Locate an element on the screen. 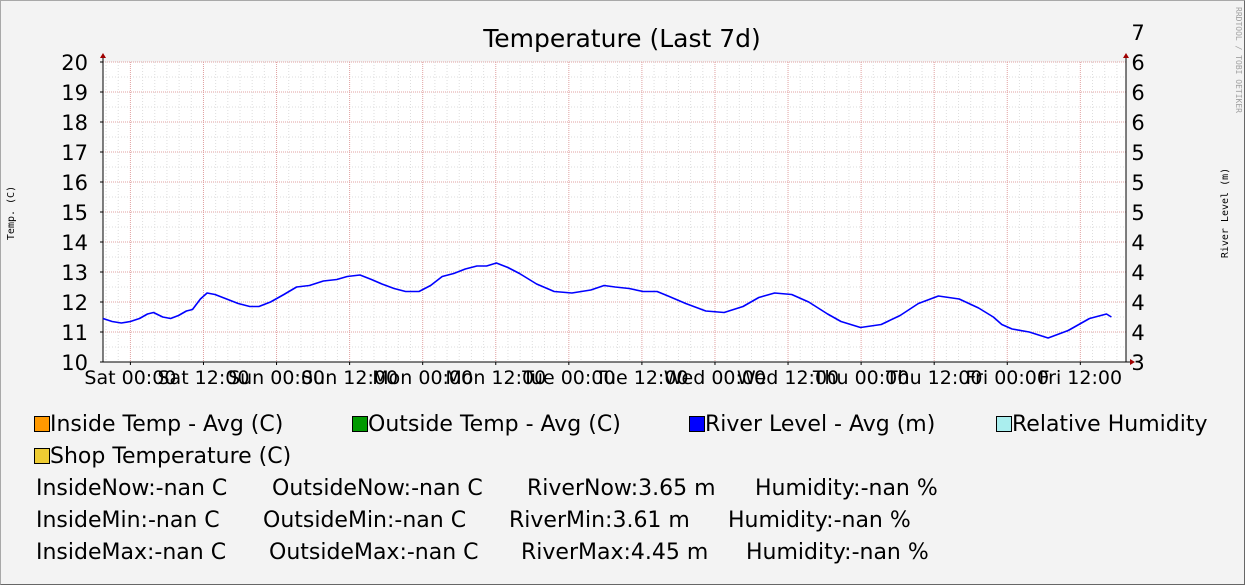 Image resolution: width=1245 pixels, height=585 pixels. x-tick-label: Wed 00:00 is located at coordinates (715, 378).